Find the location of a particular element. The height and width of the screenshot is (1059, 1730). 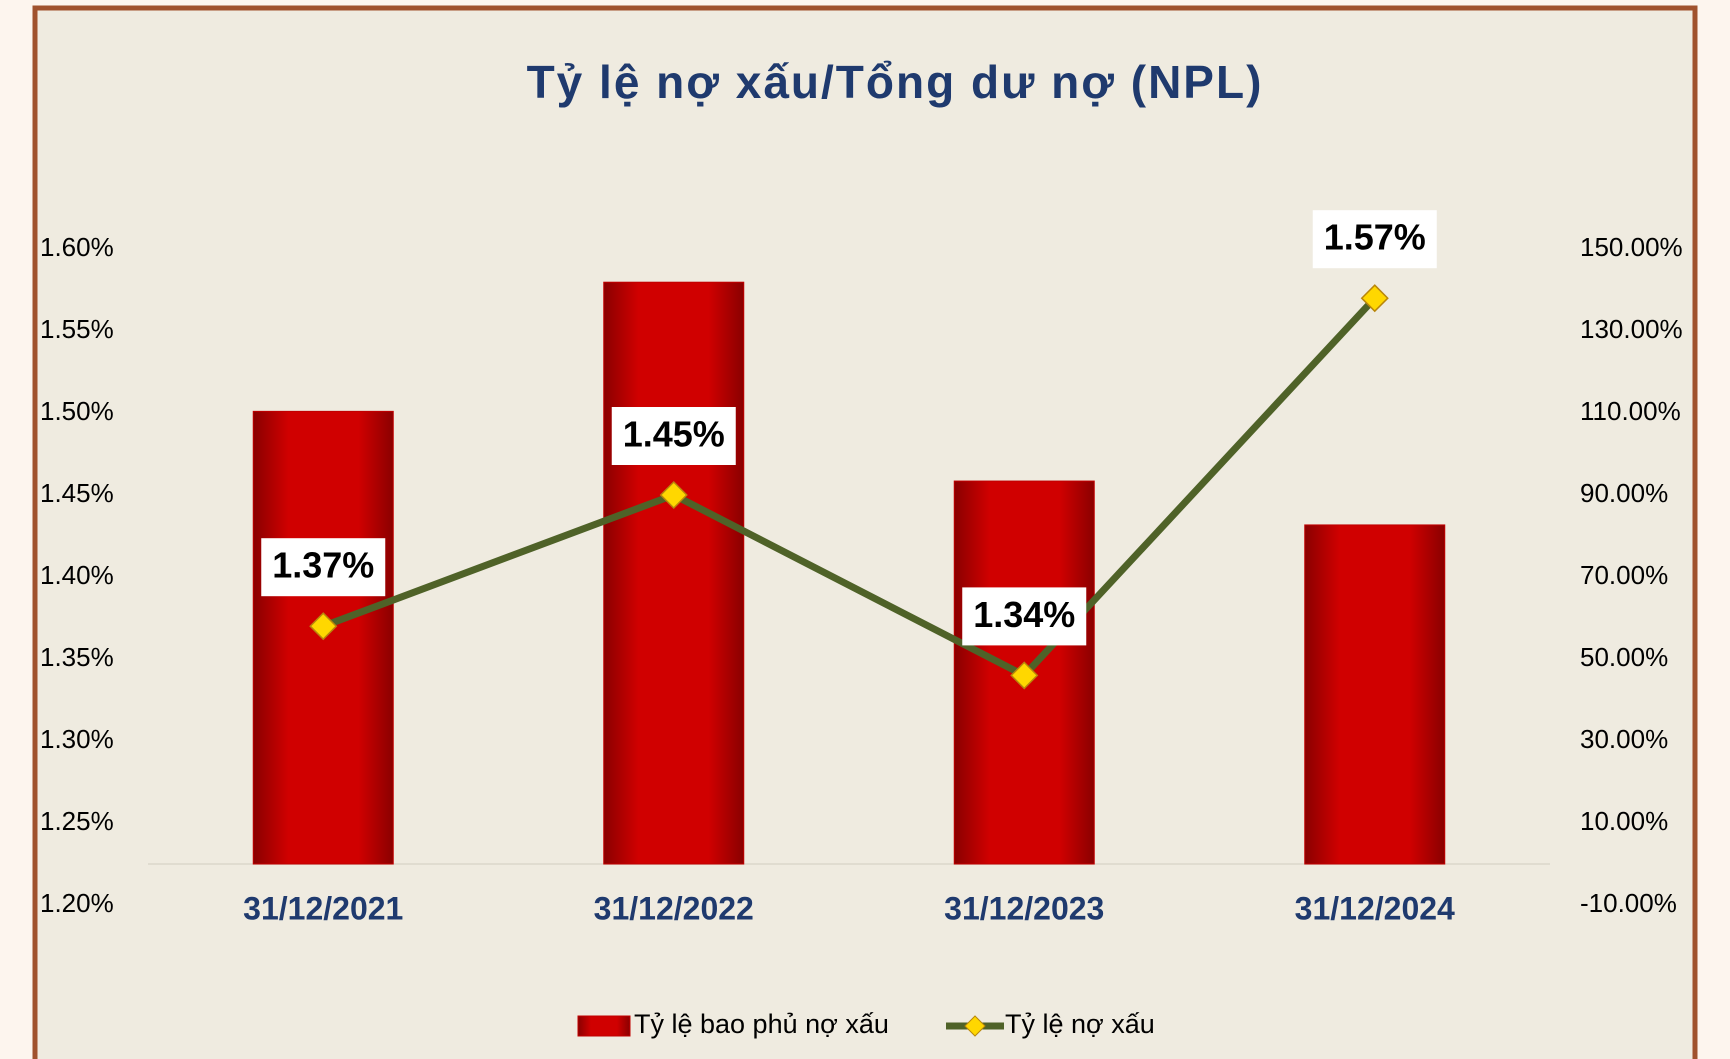

y-tick-label: 1.55% is located at coordinates (77, 329).